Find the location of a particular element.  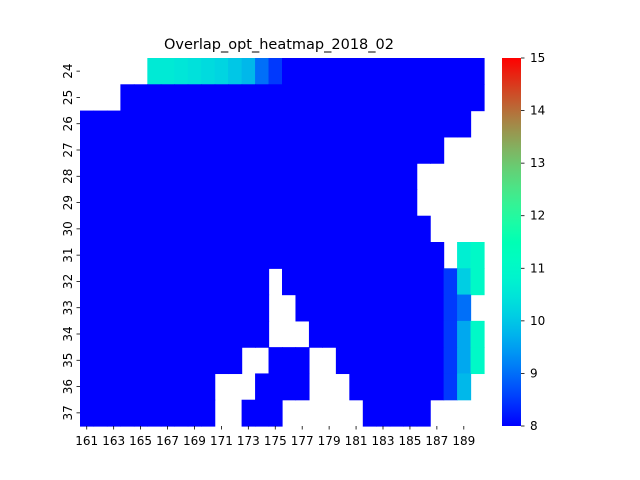

x-tick-label: 165 is located at coordinates (140, 441).